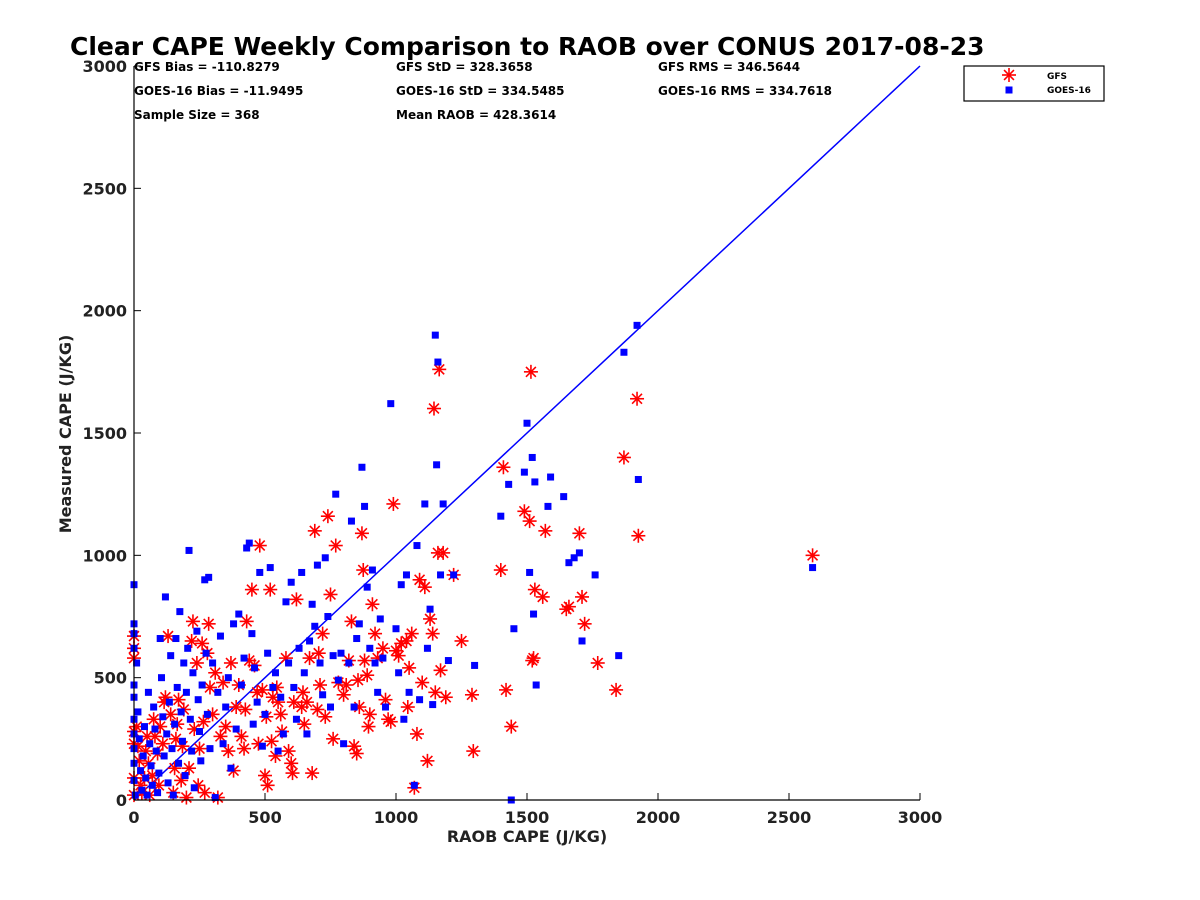 The image size is (1200, 900). Describe the element at coordinates (729, 67) in the screenshot. I see `stat-text: GFS RMS = 346.5644` at that location.